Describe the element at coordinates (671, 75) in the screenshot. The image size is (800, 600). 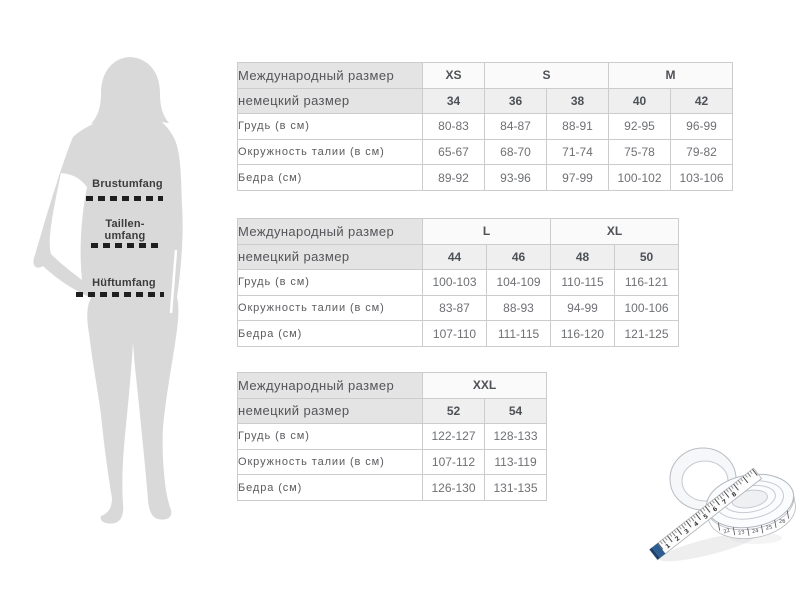
I see `intl-size-cell: M` at that location.